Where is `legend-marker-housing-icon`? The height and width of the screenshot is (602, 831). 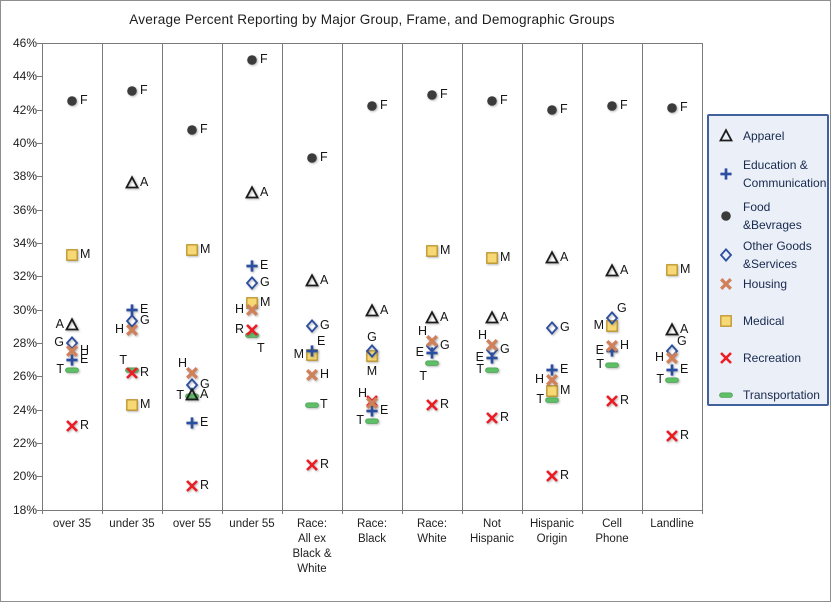
legend-marker-housing-icon is located at coordinates (726, 284).